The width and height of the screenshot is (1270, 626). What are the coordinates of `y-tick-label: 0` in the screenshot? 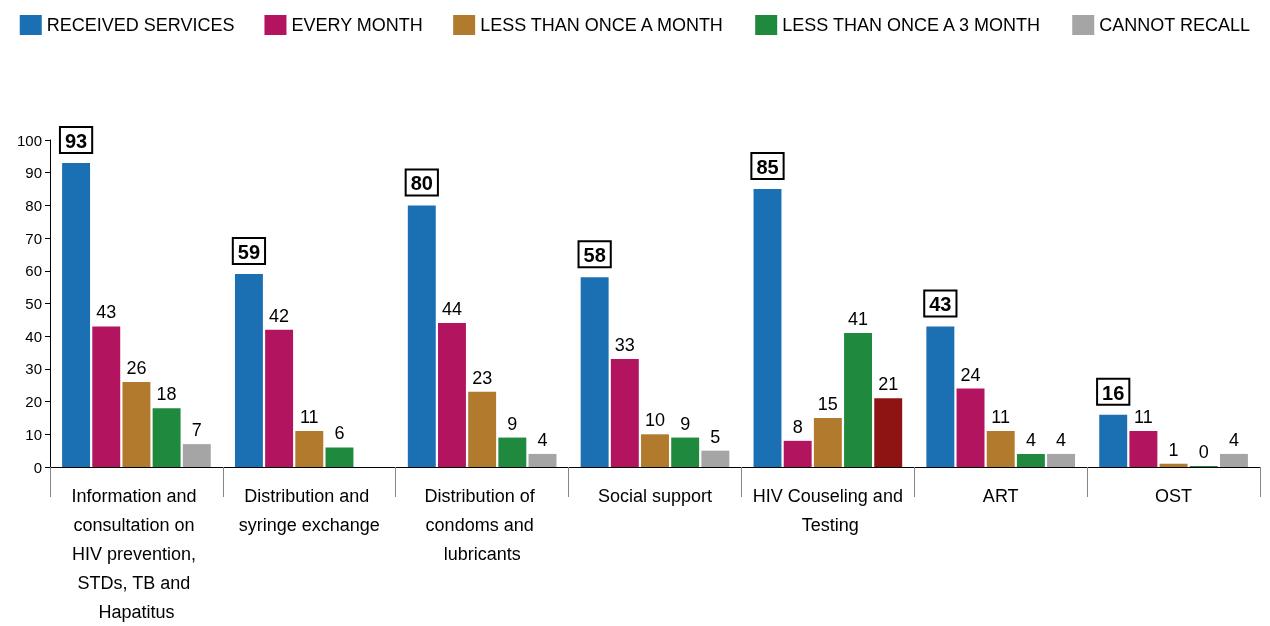 It's located at (37, 467).